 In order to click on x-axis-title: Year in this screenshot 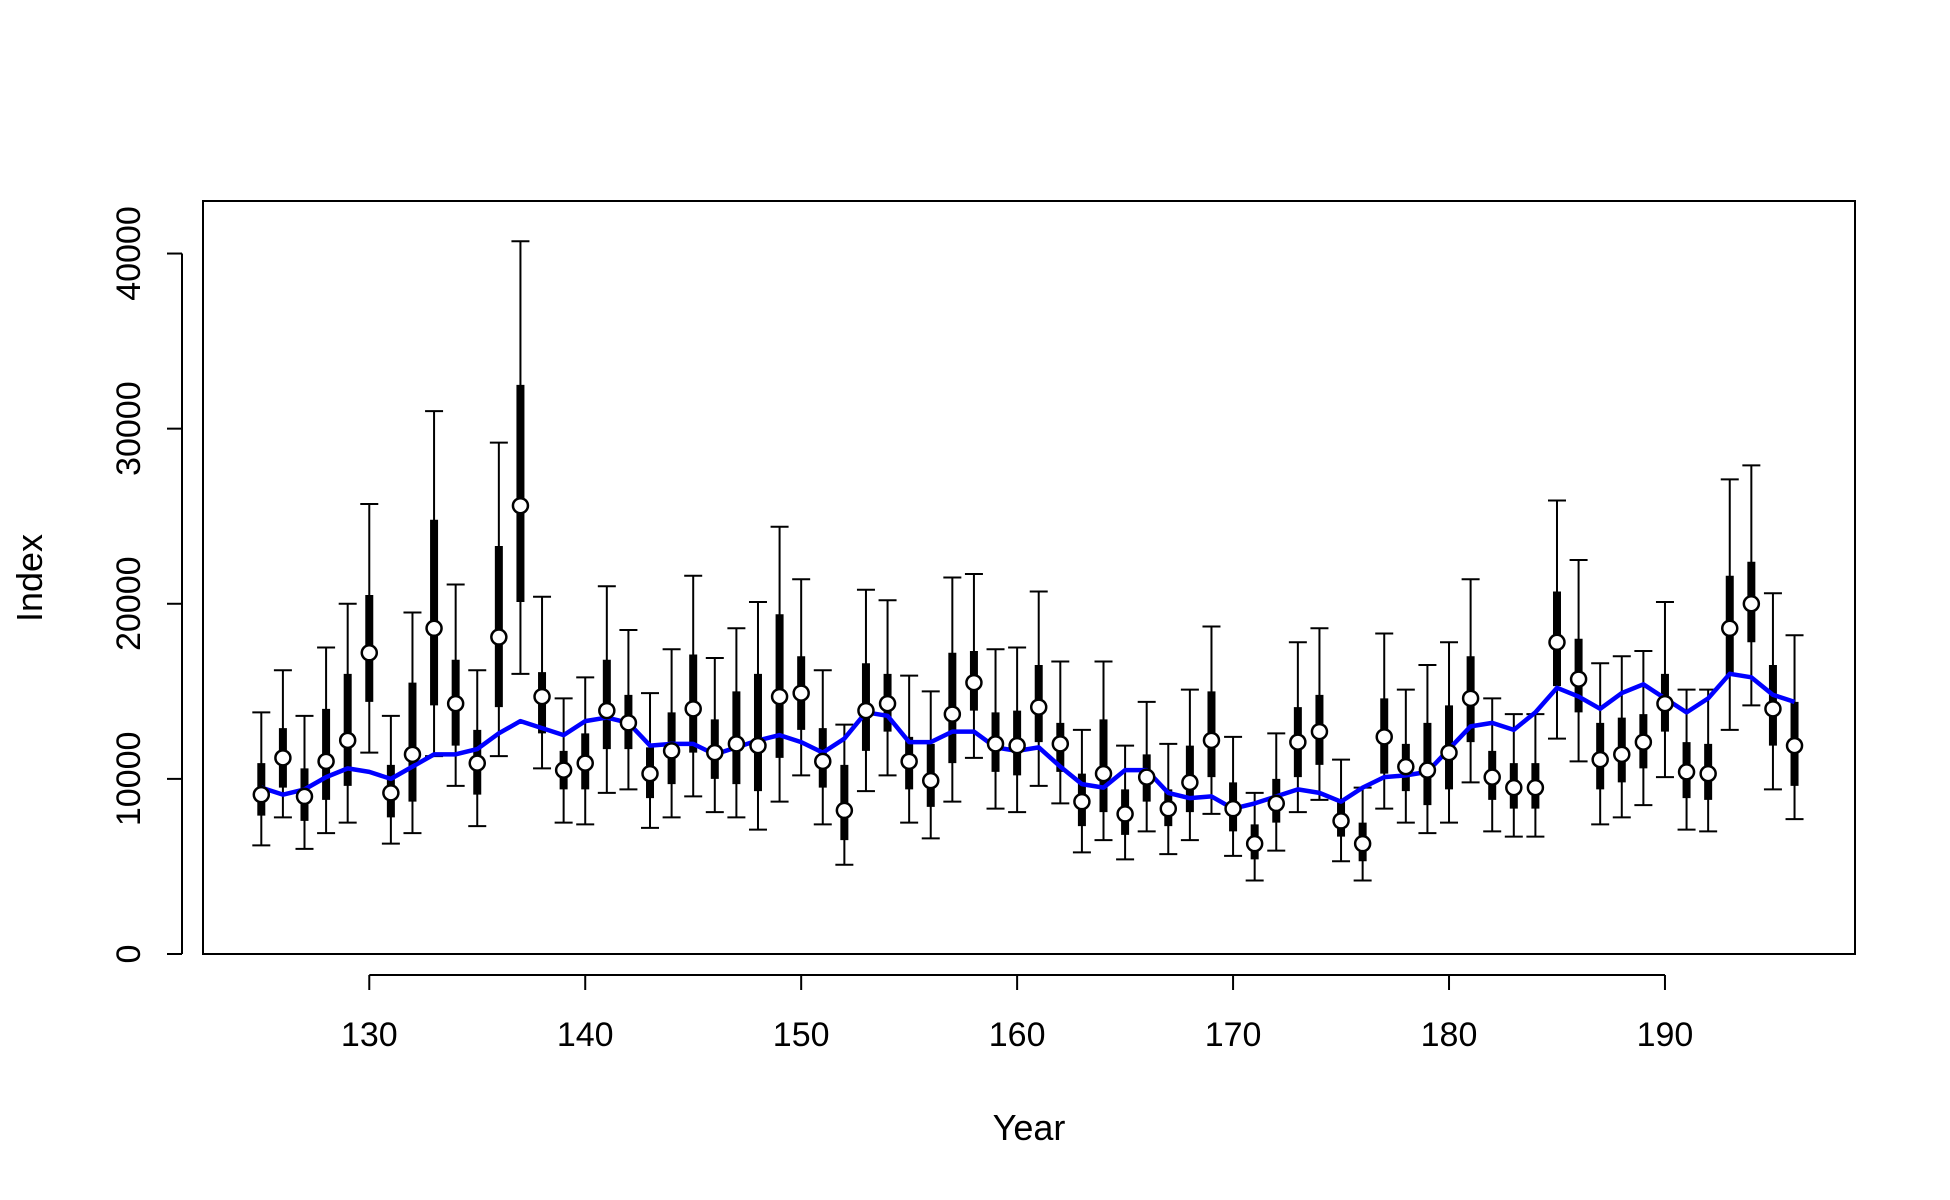, I will do `click(1029, 1127)`.